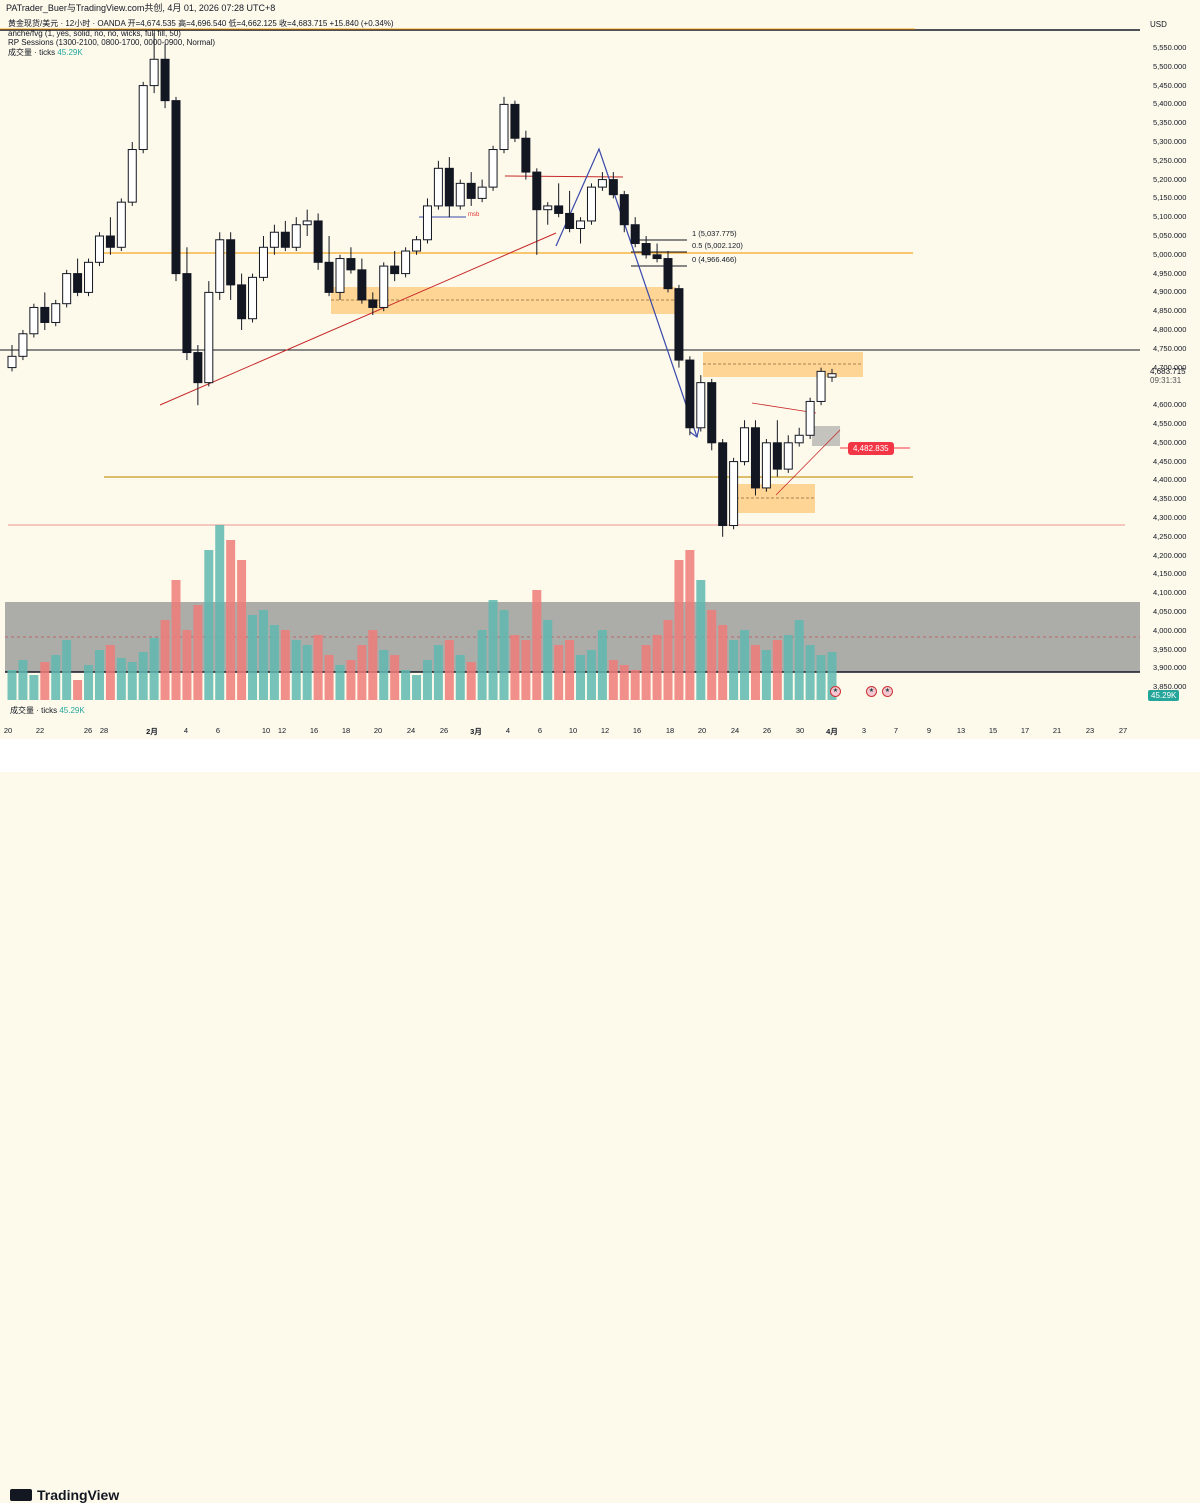 Image resolution: width=1200 pixels, height=1503 pixels. Describe the element at coordinates (201, 53) in the screenshot. I see `indicator-volume: 成交量 · ticks 45.29K` at that location.